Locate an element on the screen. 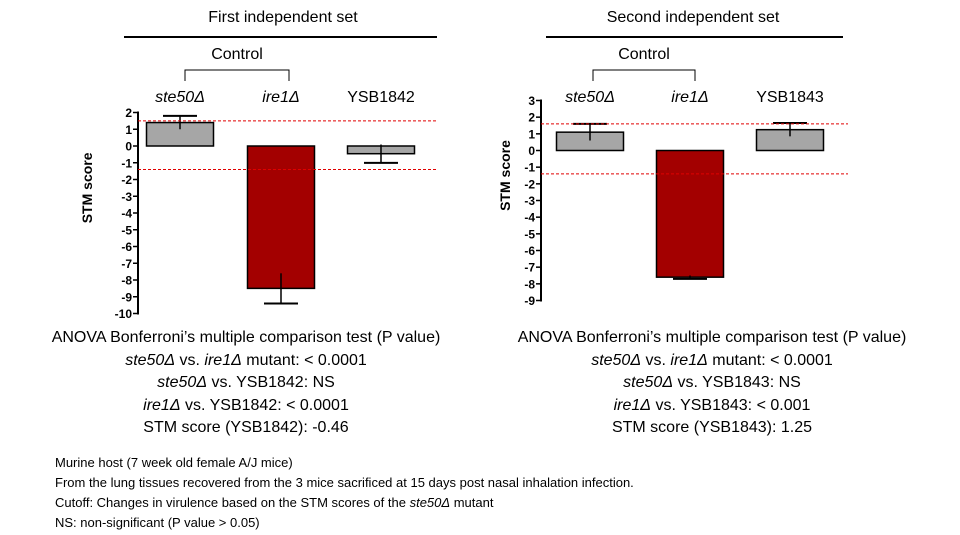  footnote: Murine host (7 week old female A/J mice) is located at coordinates (174, 462).